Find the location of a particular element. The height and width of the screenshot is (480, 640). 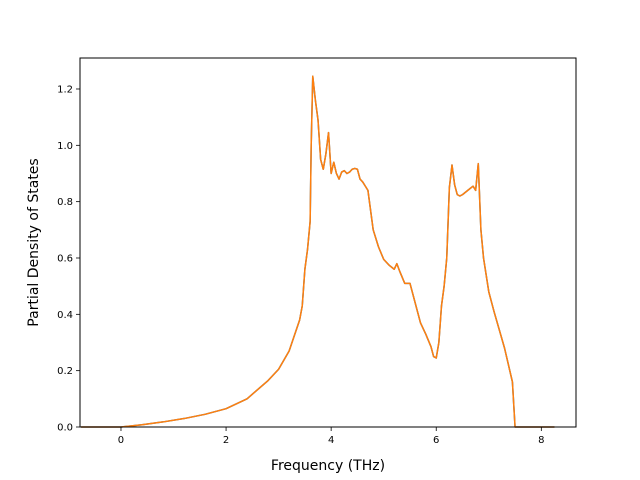

y-tick-label: 0.8 is located at coordinates (65, 202).